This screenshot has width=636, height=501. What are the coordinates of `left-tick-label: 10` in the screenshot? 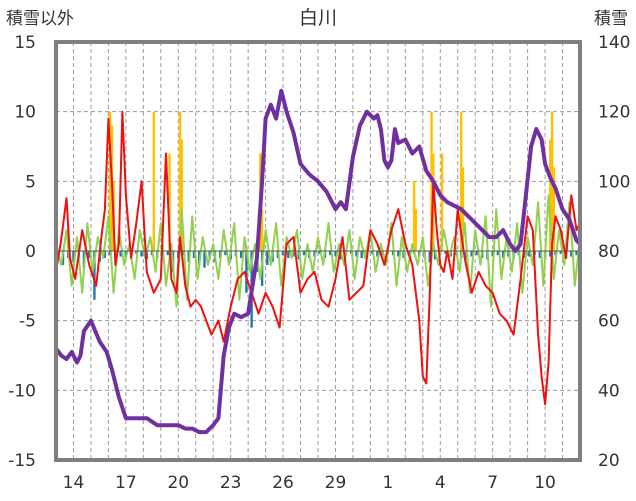 It's located at (25, 113).